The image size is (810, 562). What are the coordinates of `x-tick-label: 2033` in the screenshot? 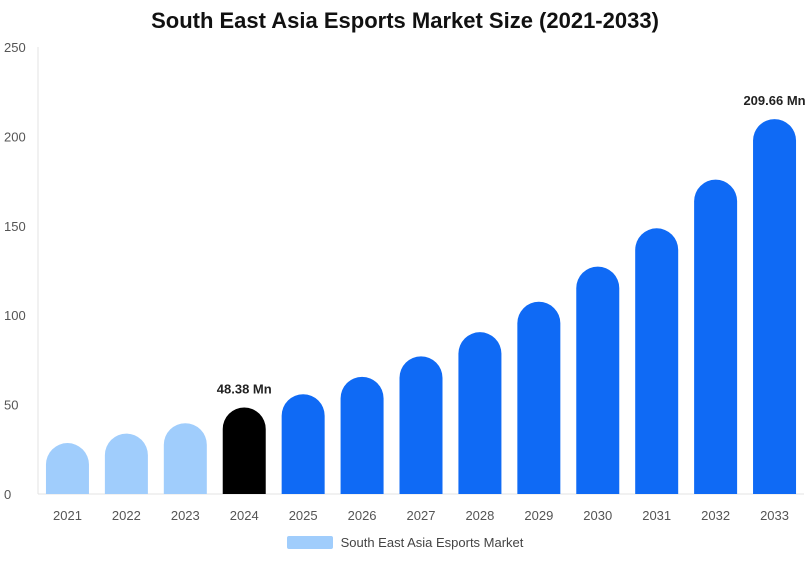 It's located at (774, 515).